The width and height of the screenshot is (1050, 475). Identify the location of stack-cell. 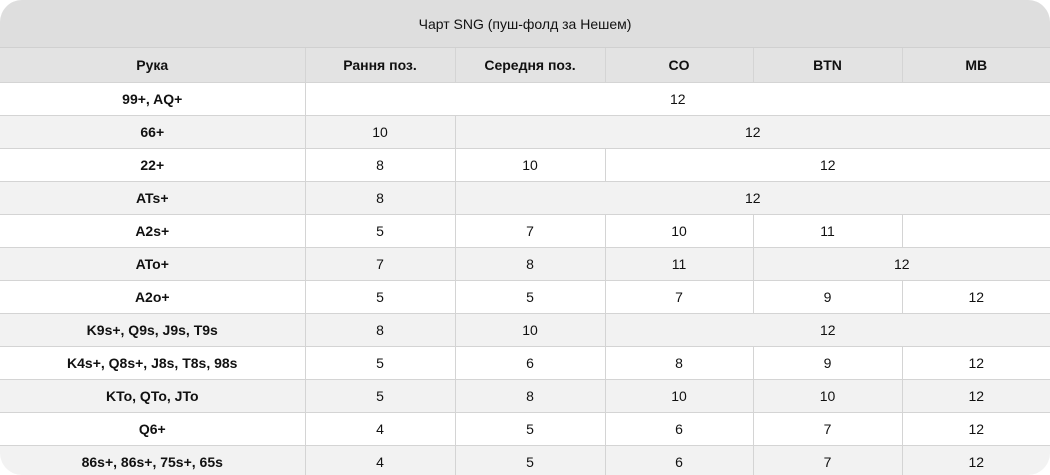
(975, 231).